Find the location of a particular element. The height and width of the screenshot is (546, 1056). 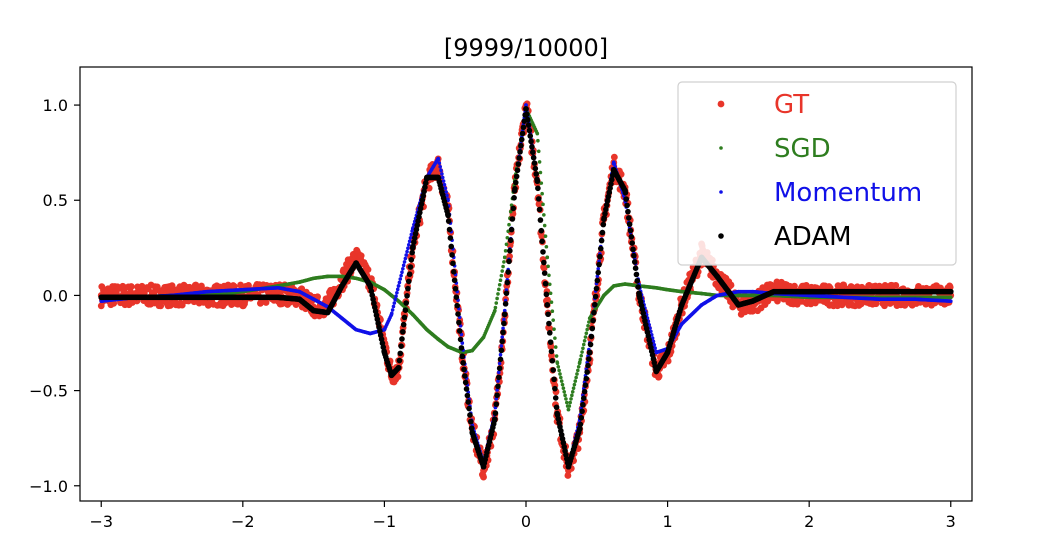

x-tick-label: 3 is located at coordinates (951, 521).